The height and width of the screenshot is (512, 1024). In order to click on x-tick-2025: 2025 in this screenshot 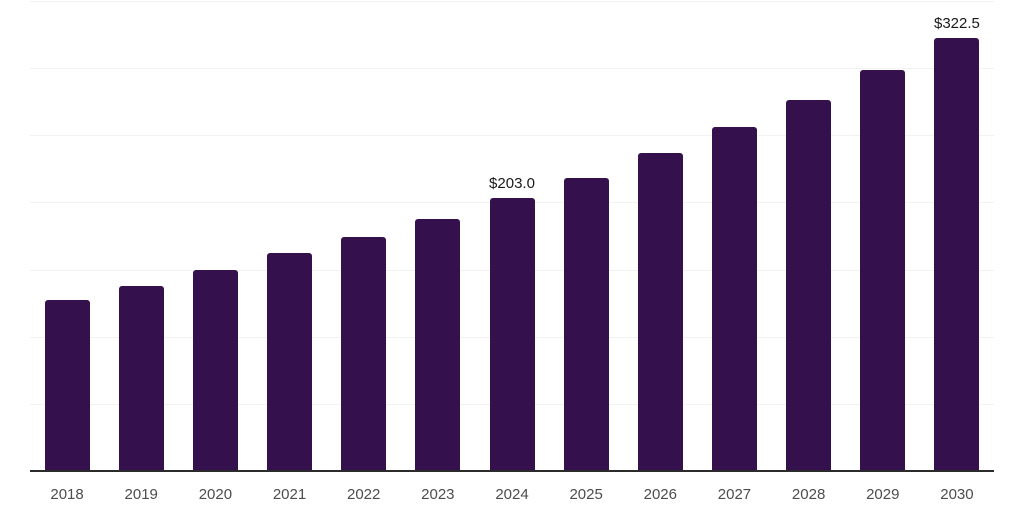, I will do `click(586, 494)`.